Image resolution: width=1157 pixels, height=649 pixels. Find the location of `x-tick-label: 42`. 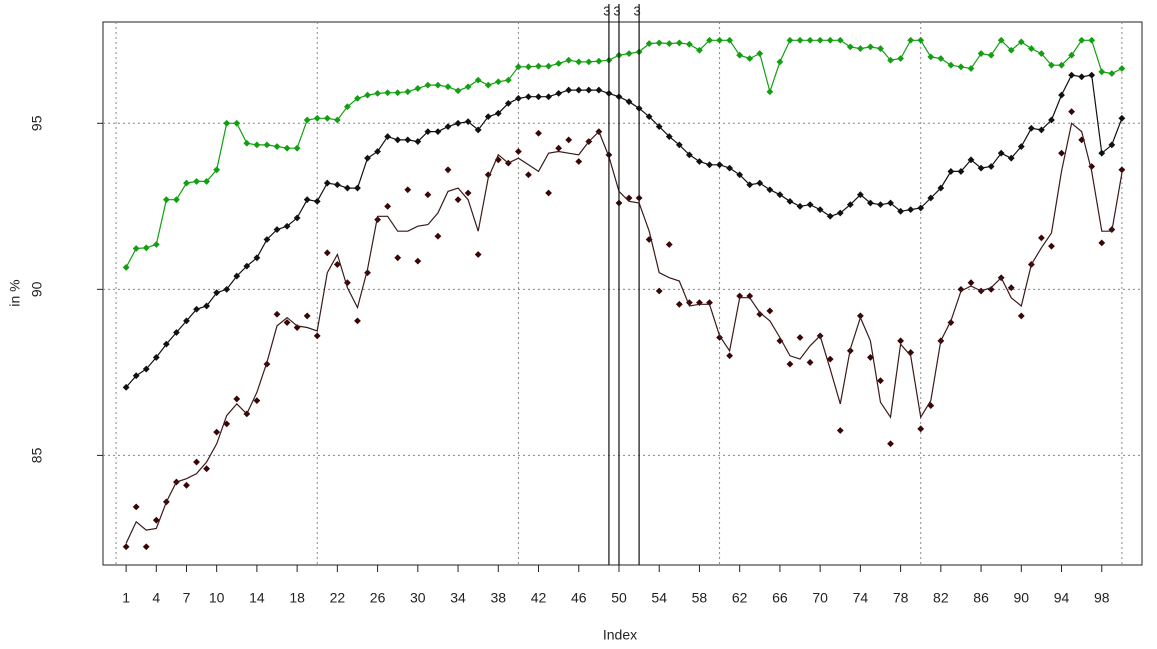

x-tick-label: 42 is located at coordinates (539, 598).